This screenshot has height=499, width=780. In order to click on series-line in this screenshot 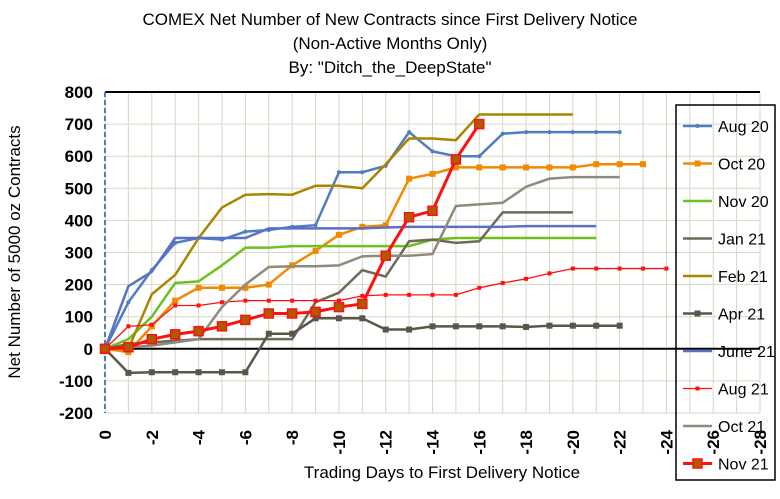, I will do `click(350, 293)`.